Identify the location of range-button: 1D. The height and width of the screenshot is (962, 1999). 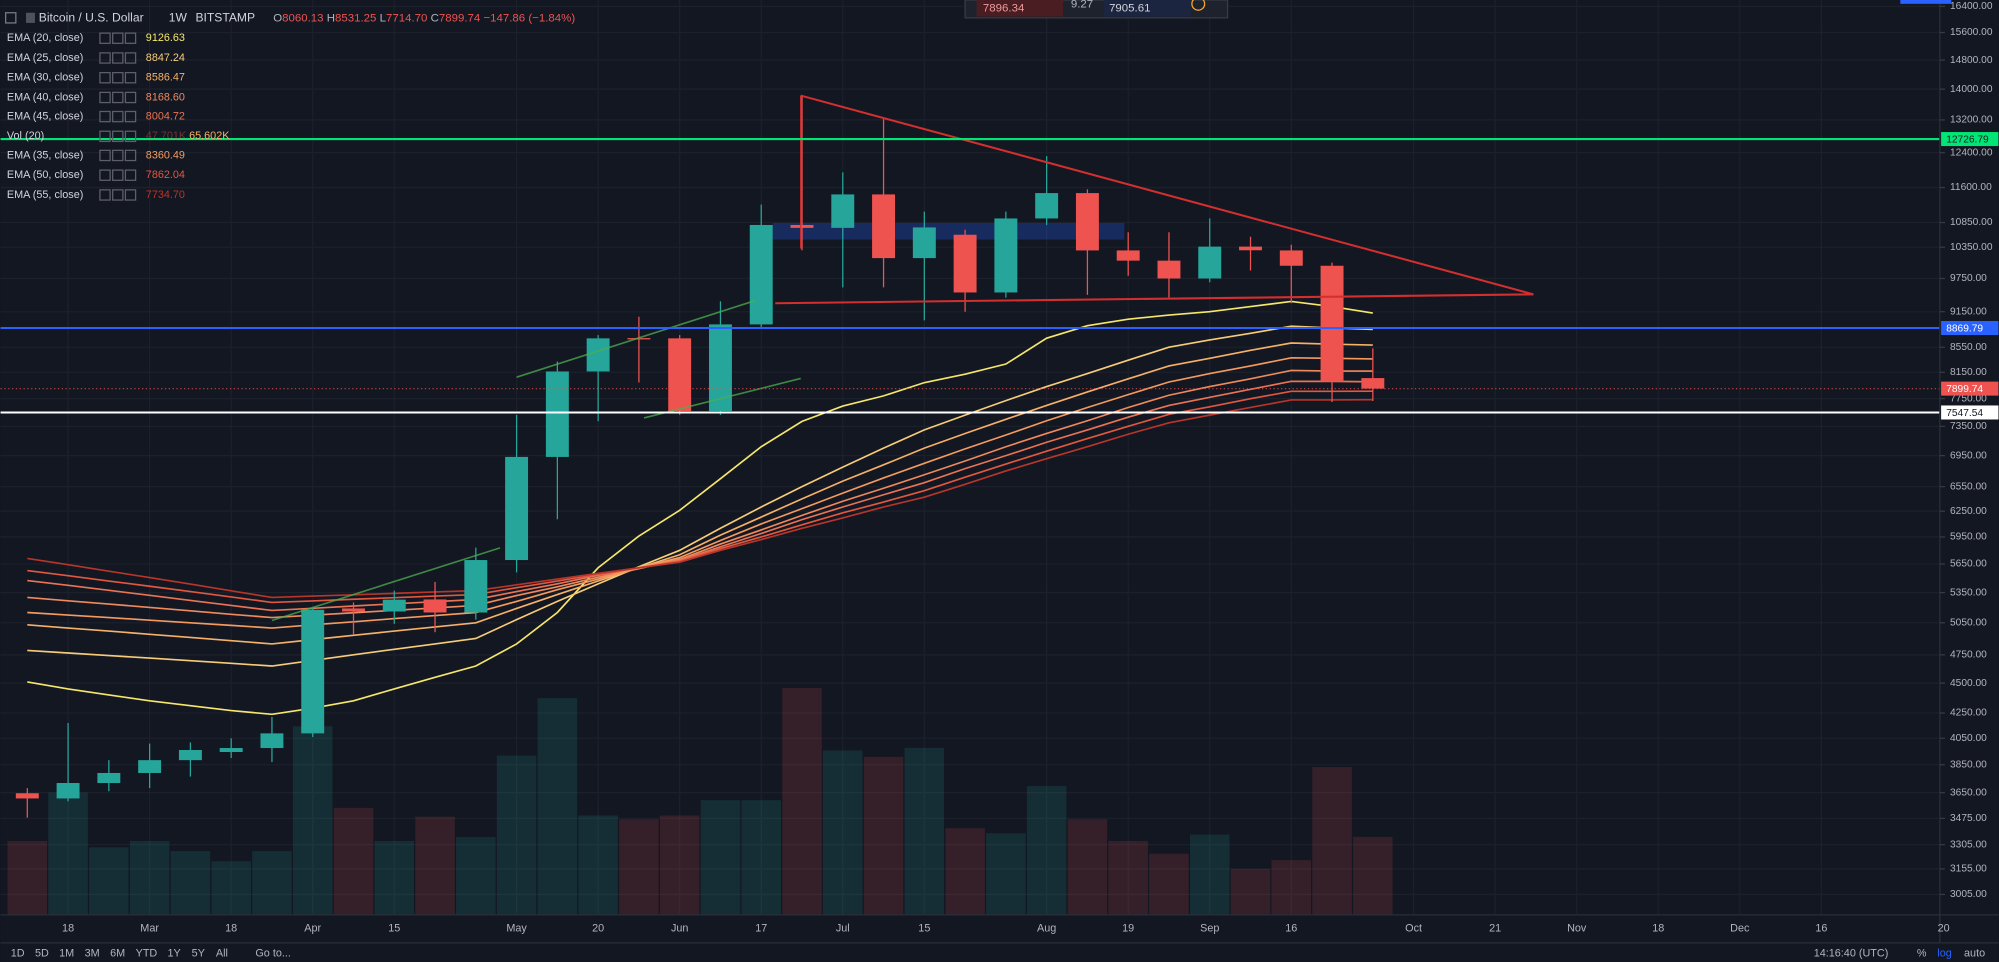
(18, 954).